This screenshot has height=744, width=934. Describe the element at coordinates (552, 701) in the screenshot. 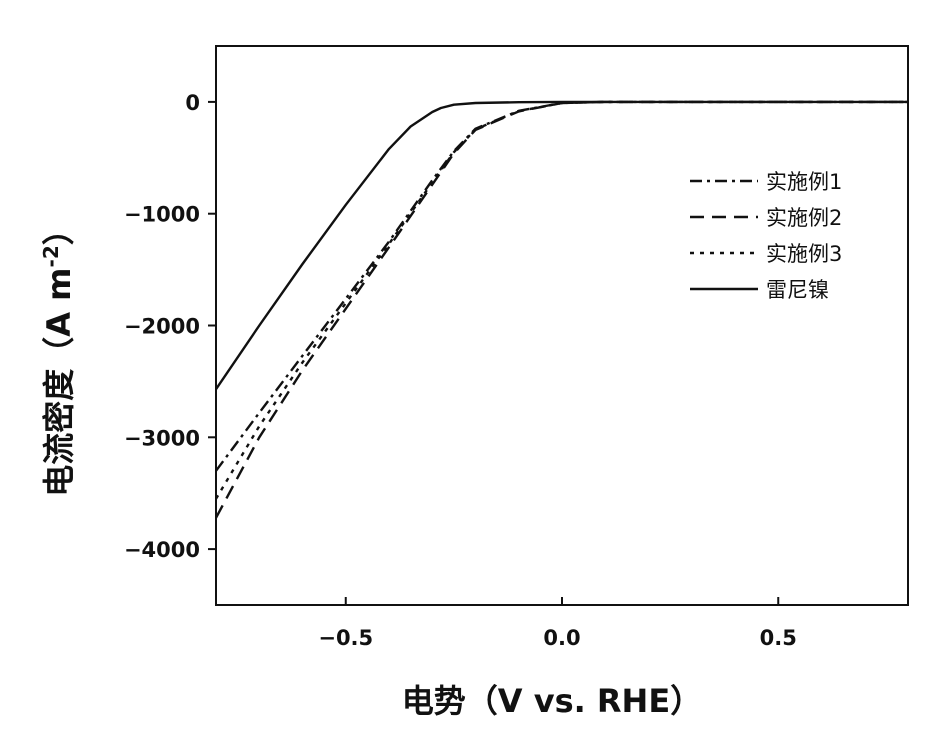

I see `x-axis-title: 电势（V vs. RHE）` at that location.